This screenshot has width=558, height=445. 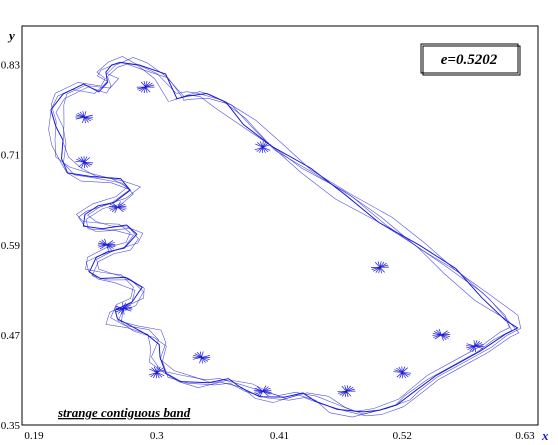 I want to click on x-tick-label: 0.41, so click(x=279, y=436).